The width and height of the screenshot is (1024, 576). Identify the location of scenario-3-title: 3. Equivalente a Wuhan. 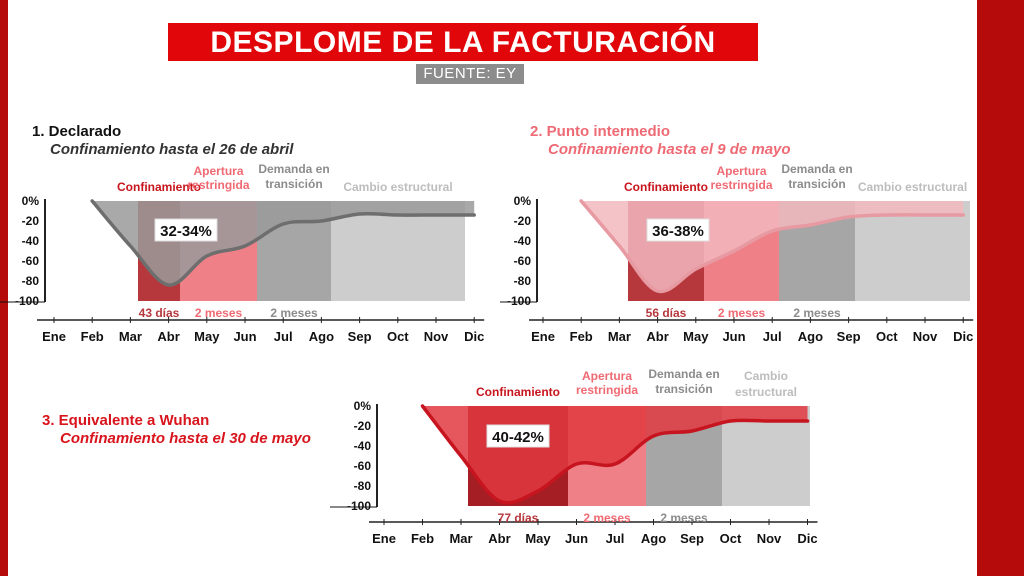
(126, 420).